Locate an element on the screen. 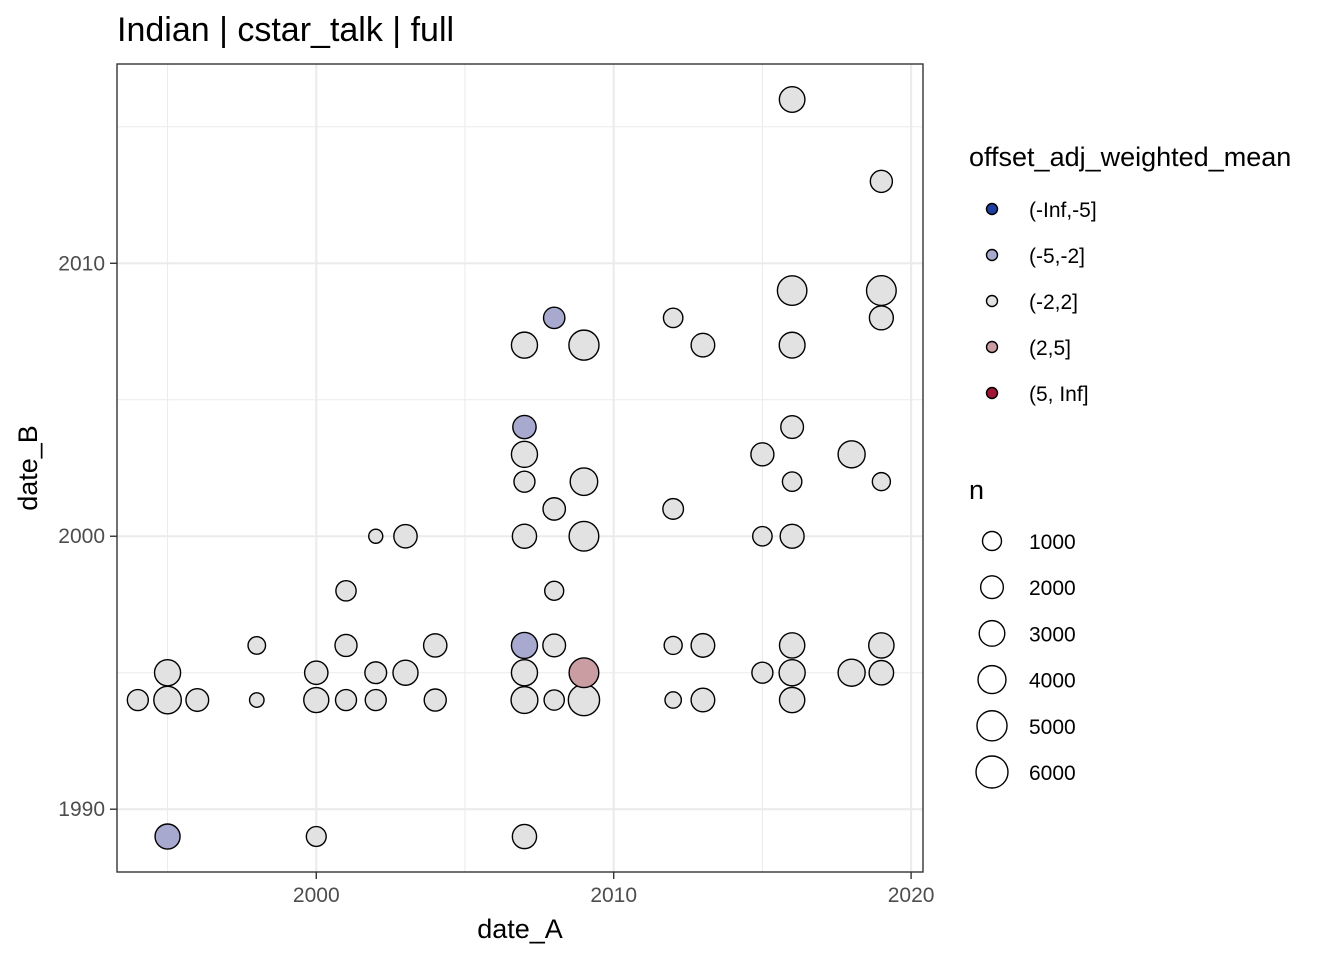  x-tick-label: 2010 is located at coordinates (613, 895).